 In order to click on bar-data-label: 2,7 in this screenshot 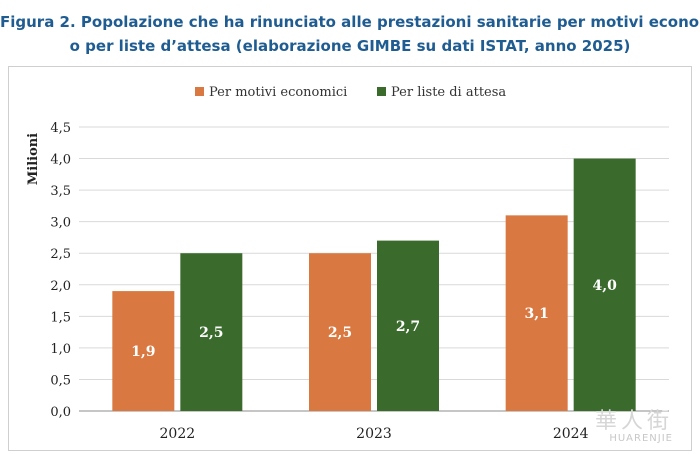, I will do `click(408, 327)`.